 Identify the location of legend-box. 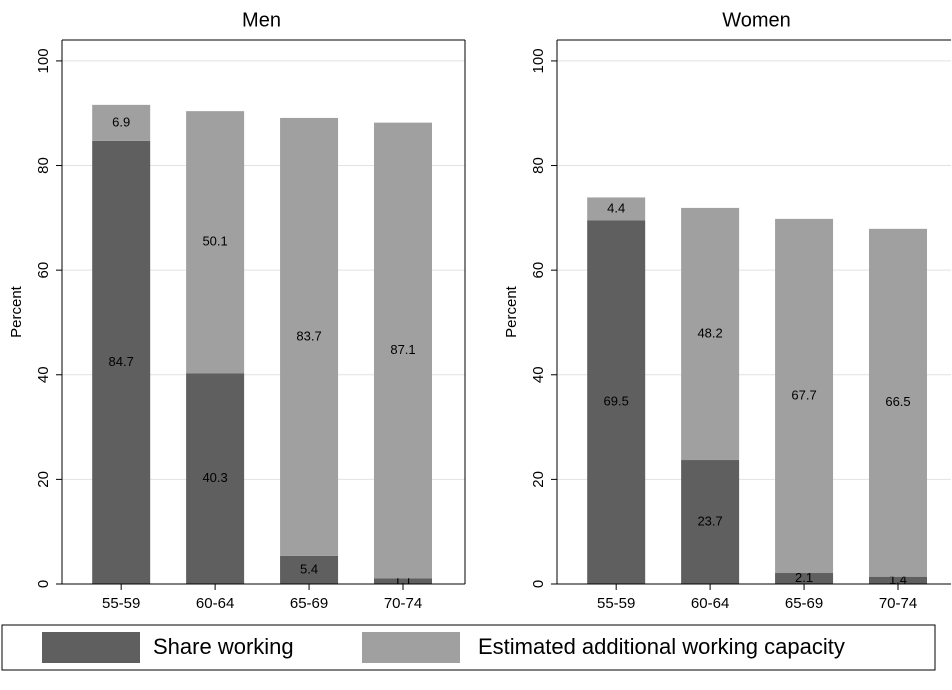
(468, 647).